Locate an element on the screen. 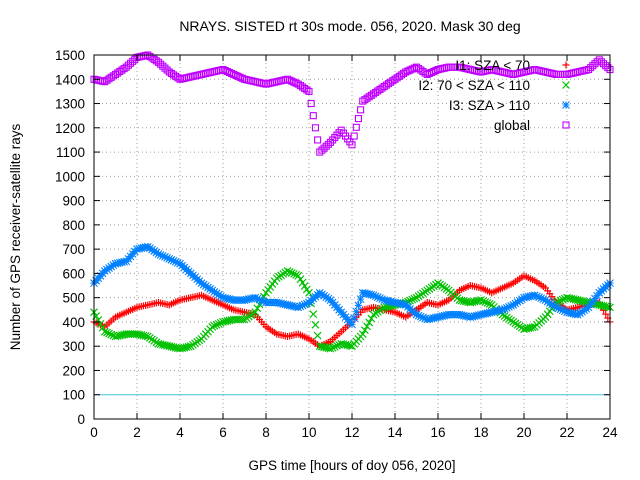  y-tick-label: 200 is located at coordinates (73, 370).